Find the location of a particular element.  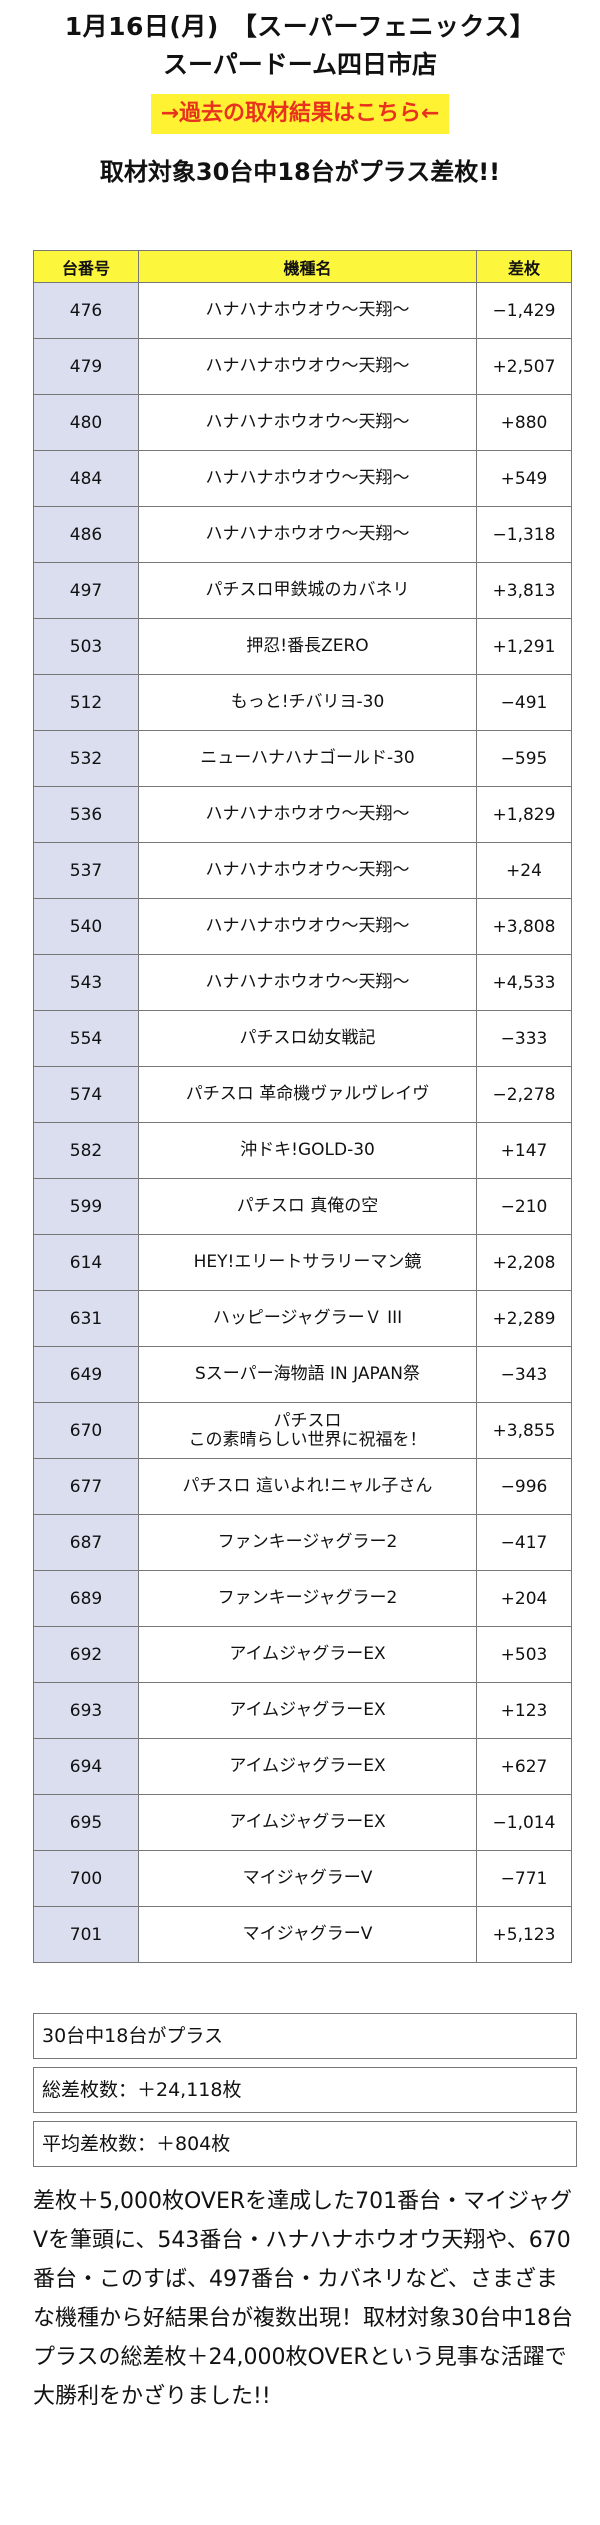

table-row: 582 沖ドキ!GOLD-30 +147 is located at coordinates (302, 1150).